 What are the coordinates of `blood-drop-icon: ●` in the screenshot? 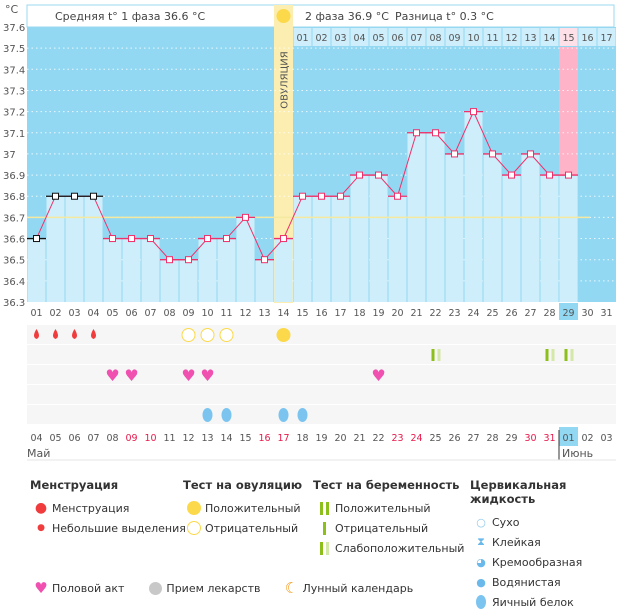 It's located at (41, 508).